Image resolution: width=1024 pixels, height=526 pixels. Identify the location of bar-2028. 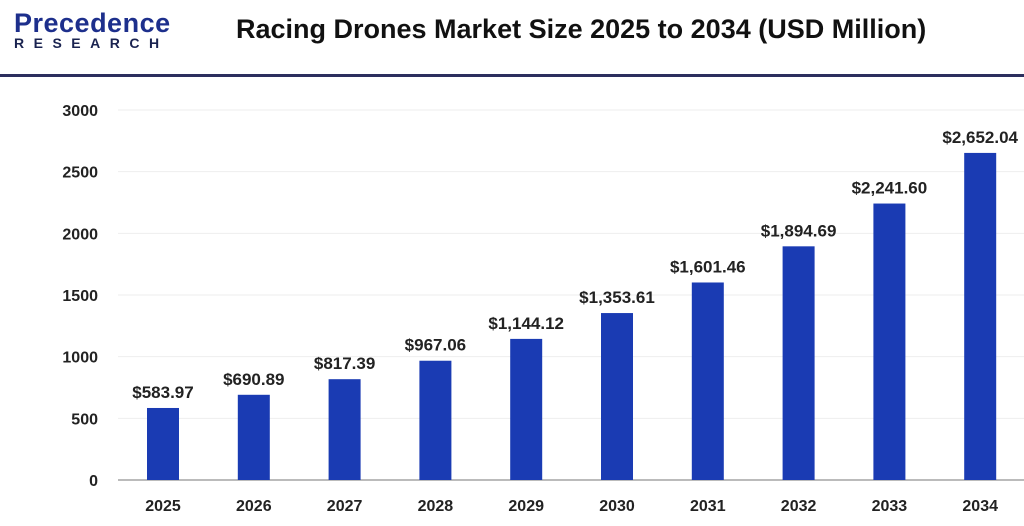
(435, 420).